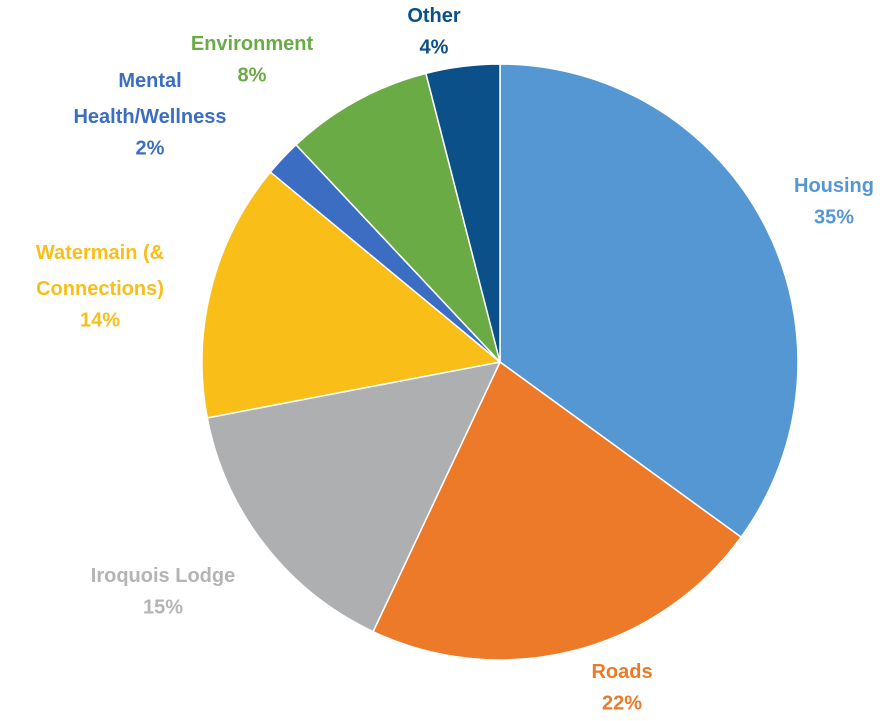 The width and height of the screenshot is (894, 721). Describe the element at coordinates (163, 607) in the screenshot. I see `value-label: 15%` at that location.